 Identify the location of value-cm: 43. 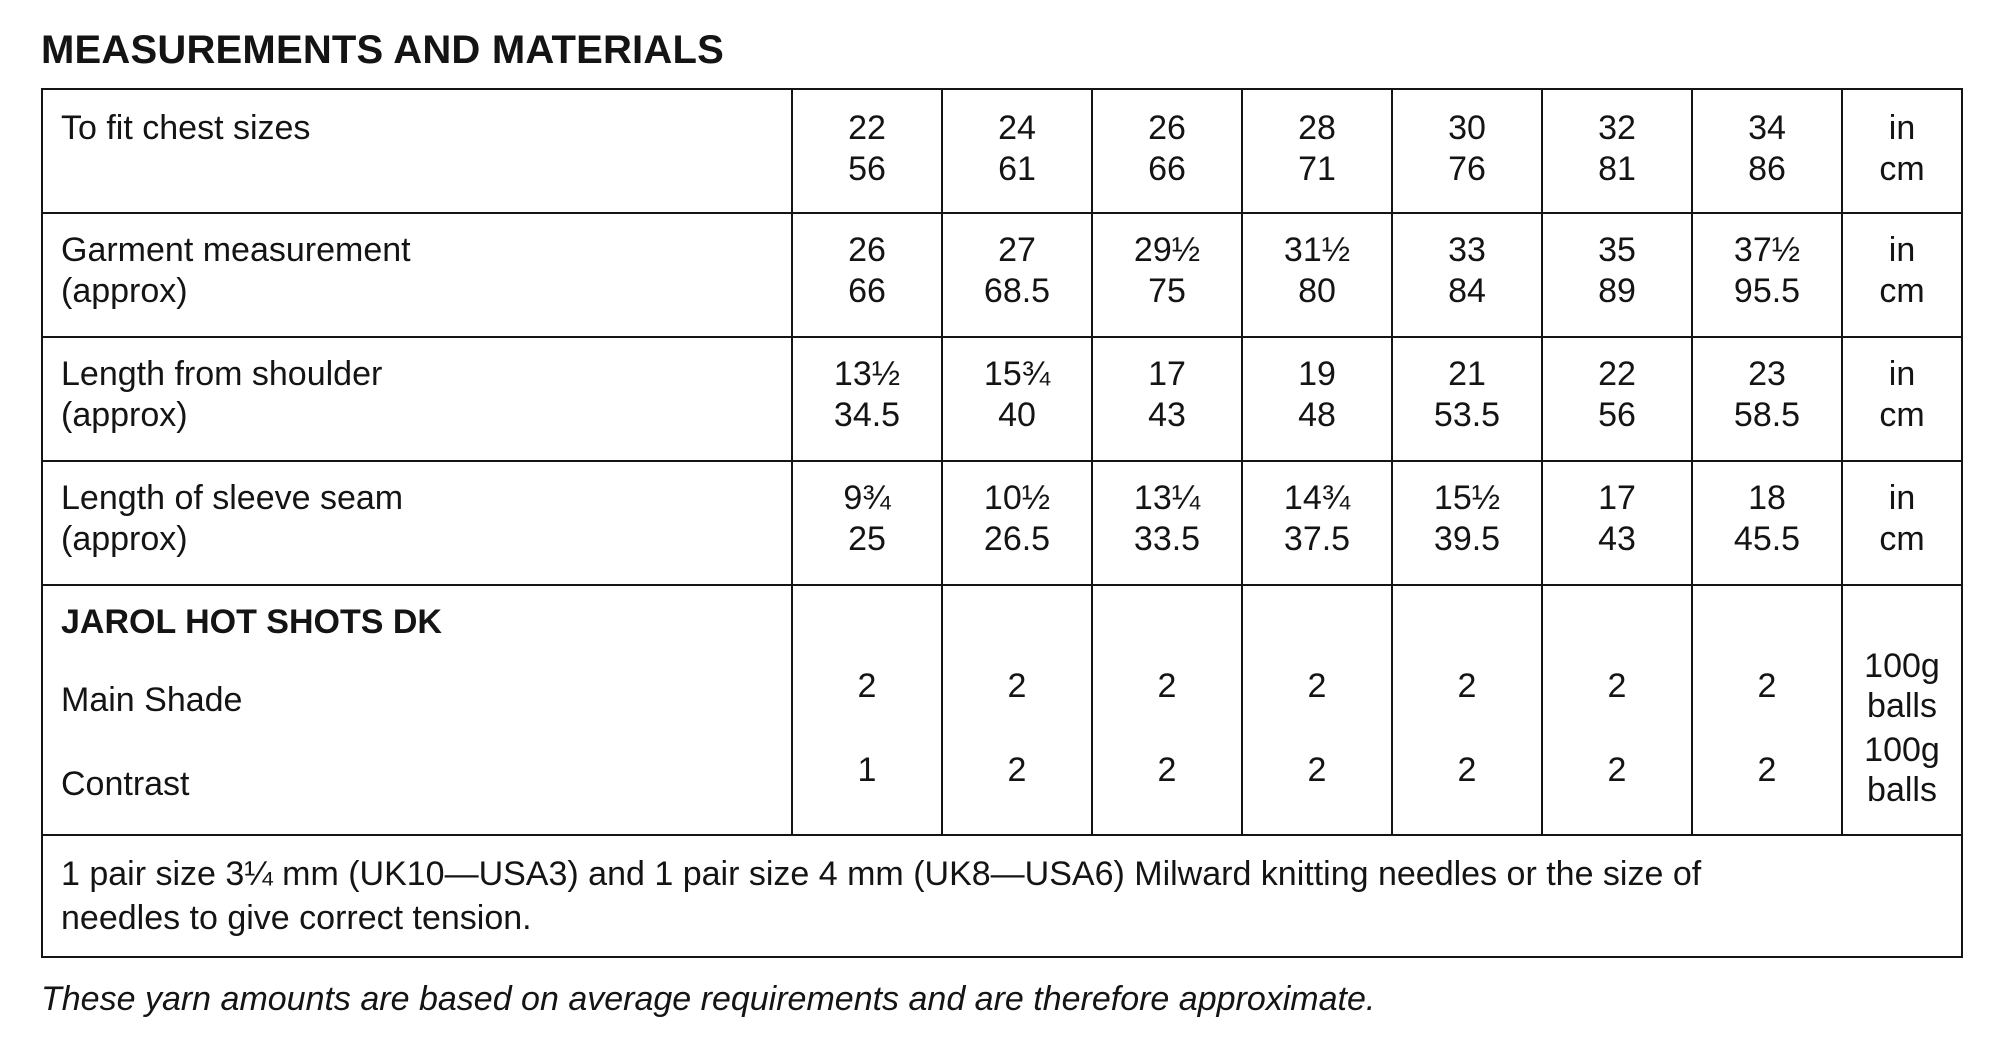
(1617, 539).